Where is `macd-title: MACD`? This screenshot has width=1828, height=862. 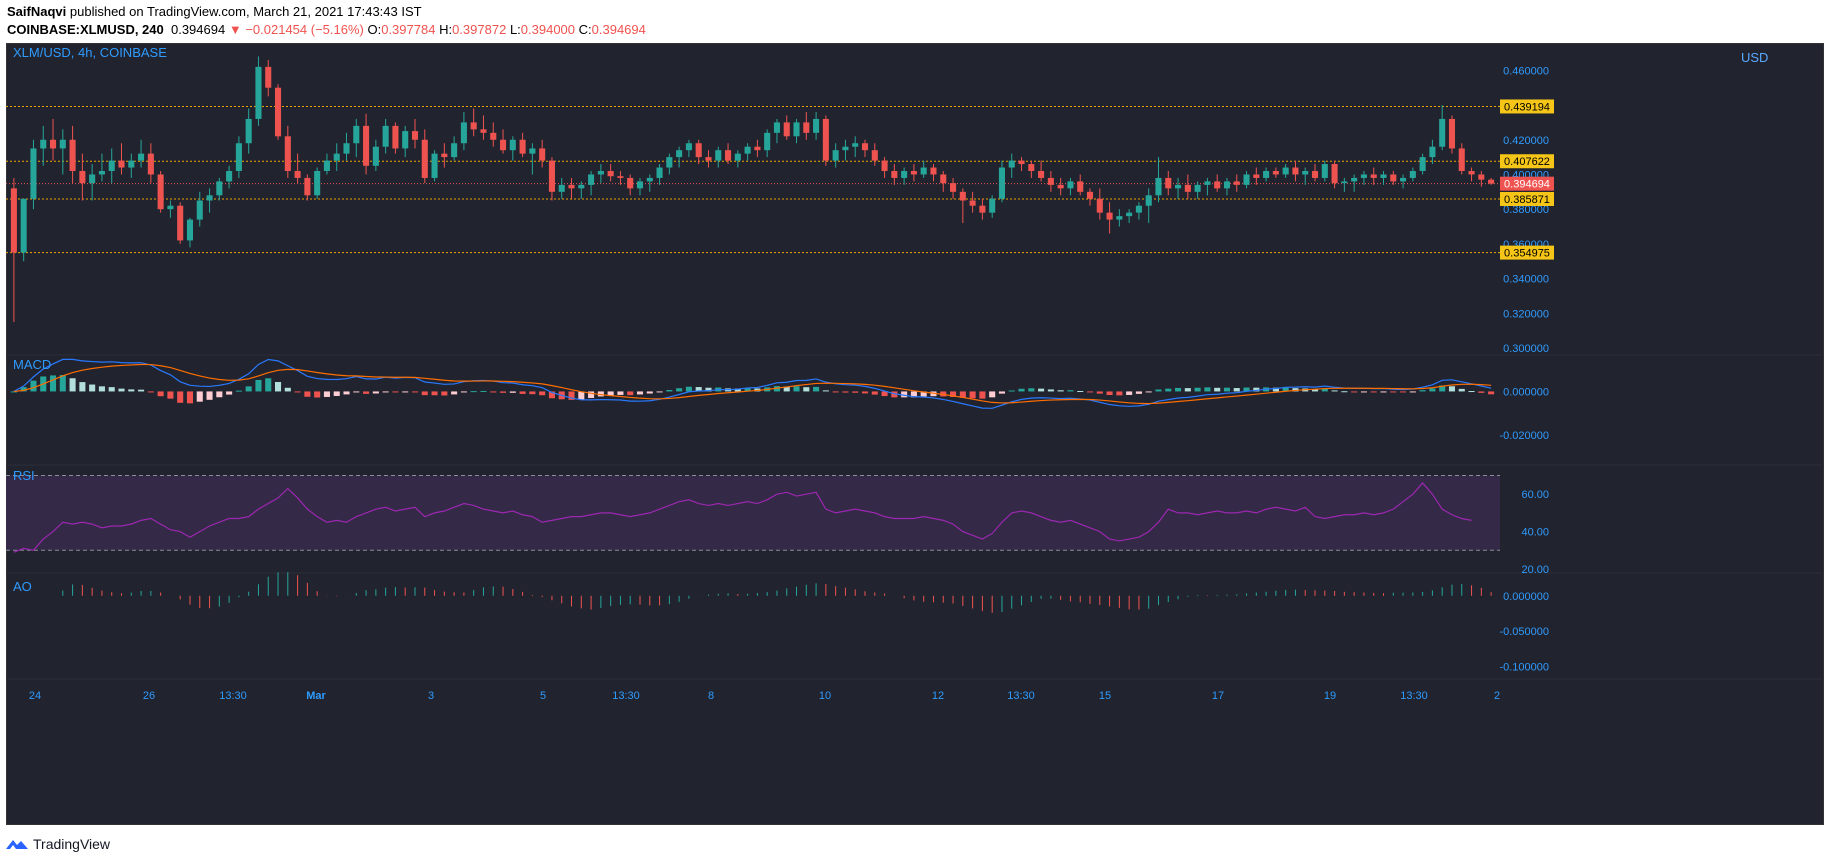 macd-title: MACD is located at coordinates (32, 364).